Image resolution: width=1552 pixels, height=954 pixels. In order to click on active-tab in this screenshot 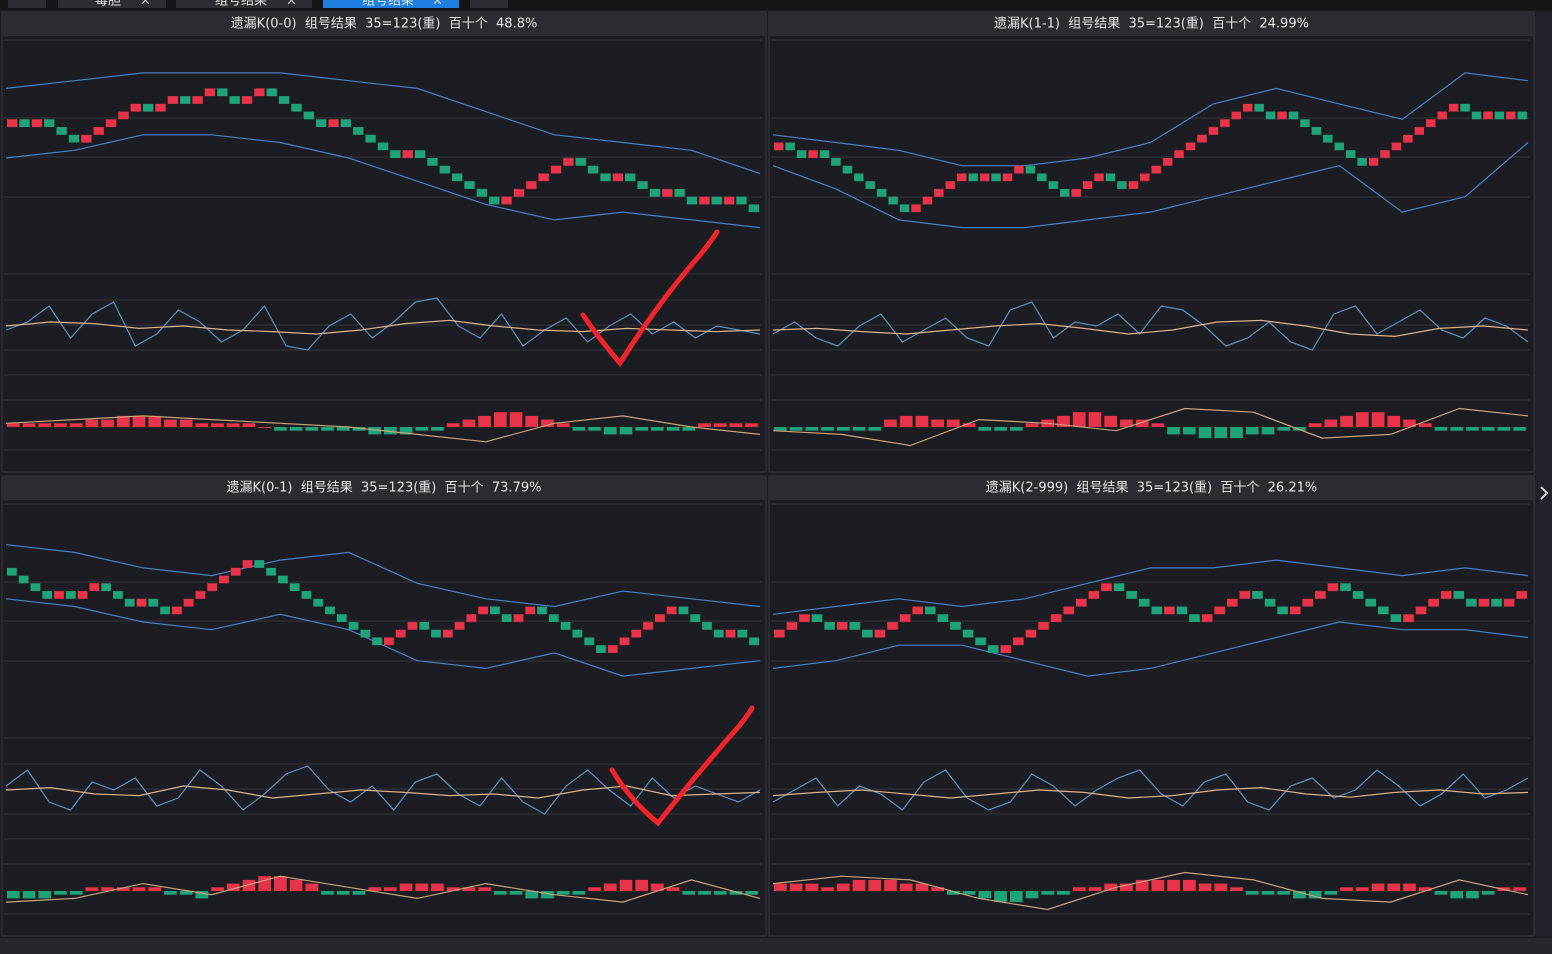, I will do `click(391, 4)`.